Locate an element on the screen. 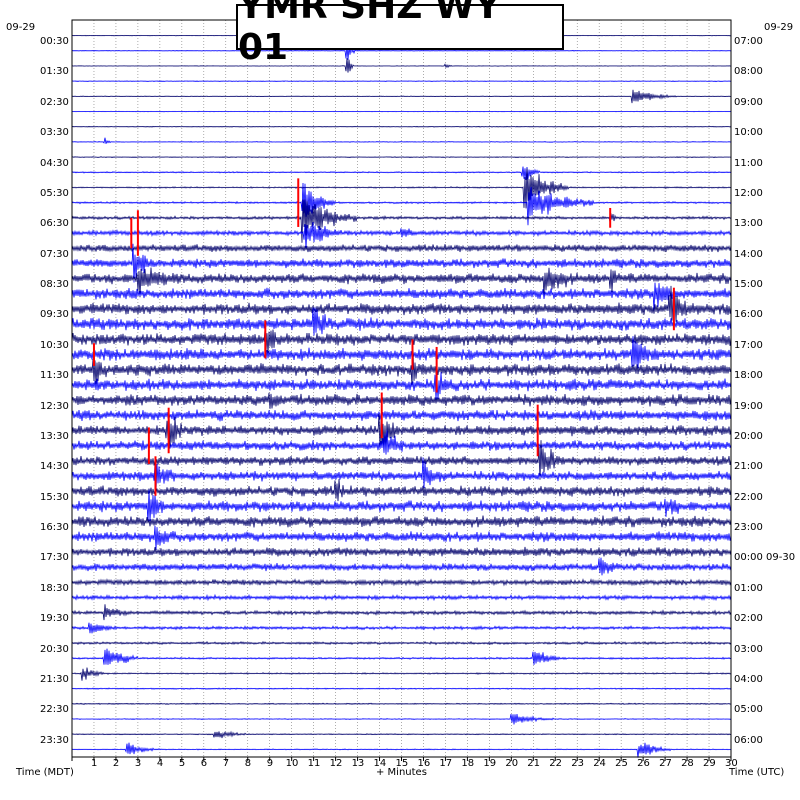 The image size is (800, 800). right-time-label: 07:00 is located at coordinates (748, 41).